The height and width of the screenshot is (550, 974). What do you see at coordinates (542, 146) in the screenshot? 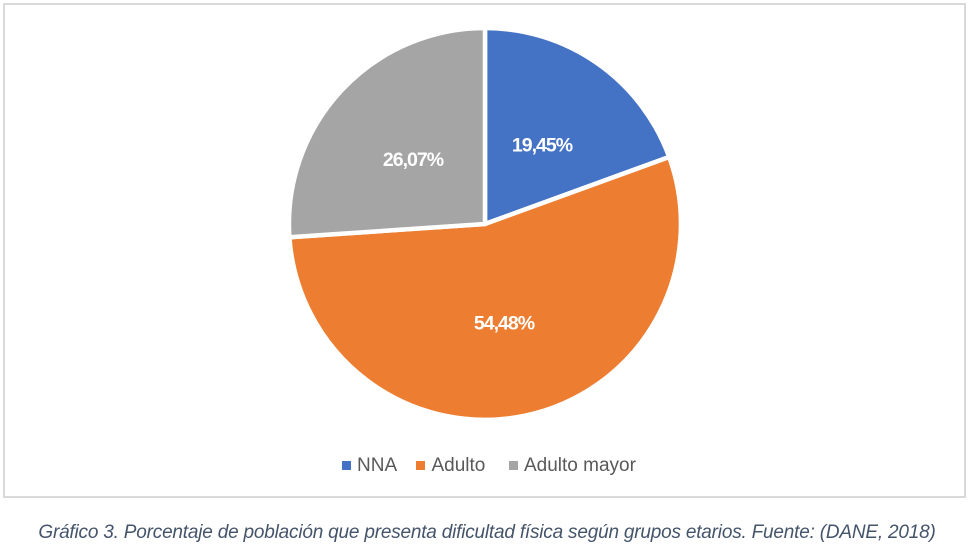
I see `svg-text: 19,45%` at bounding box center [542, 146].